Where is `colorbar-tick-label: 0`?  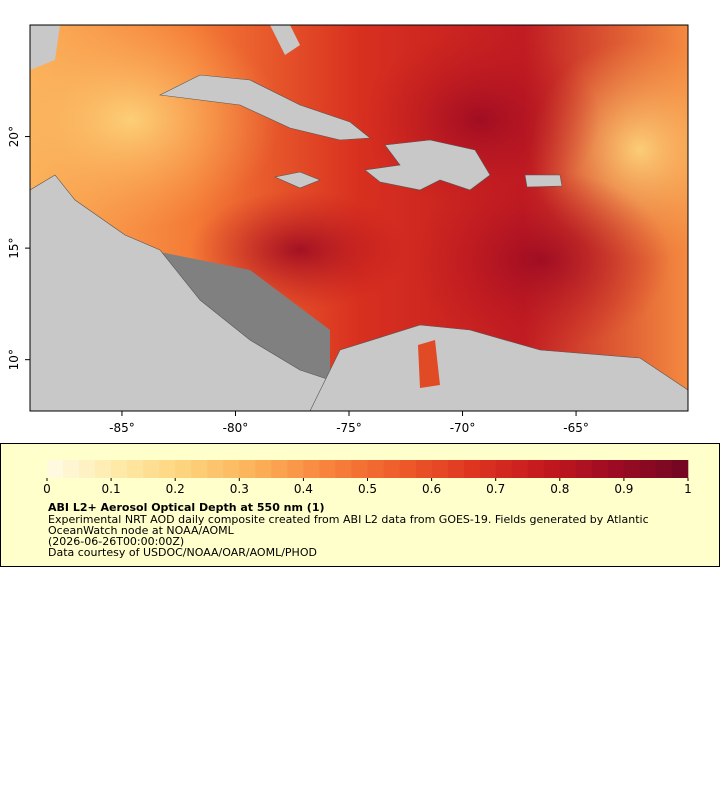 colorbar-tick-label: 0 is located at coordinates (47, 489).